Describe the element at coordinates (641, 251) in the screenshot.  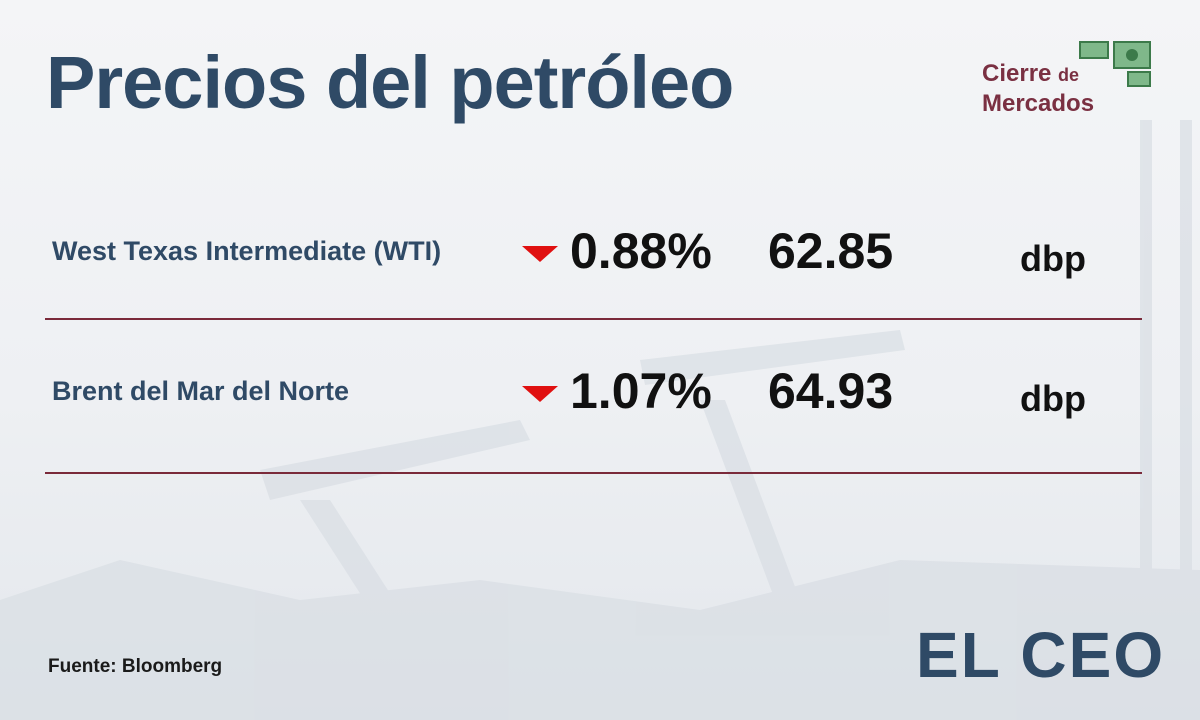
I see `row-change: 0.88%` at that location.